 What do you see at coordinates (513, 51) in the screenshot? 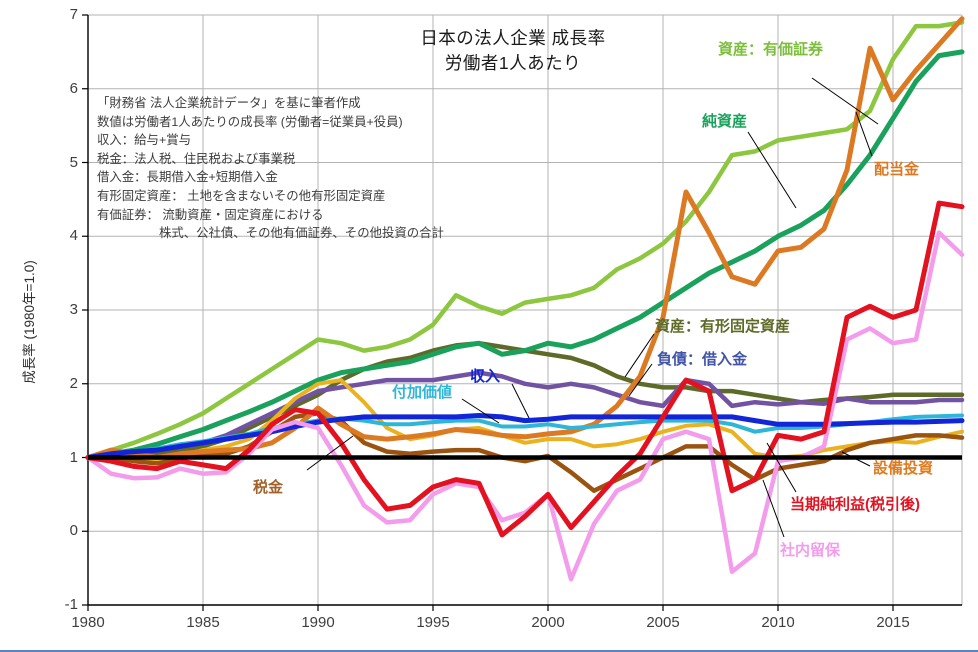
I see `chart-title: 日本の法人企業 成長率 労働者1人あたり` at bounding box center [513, 51].